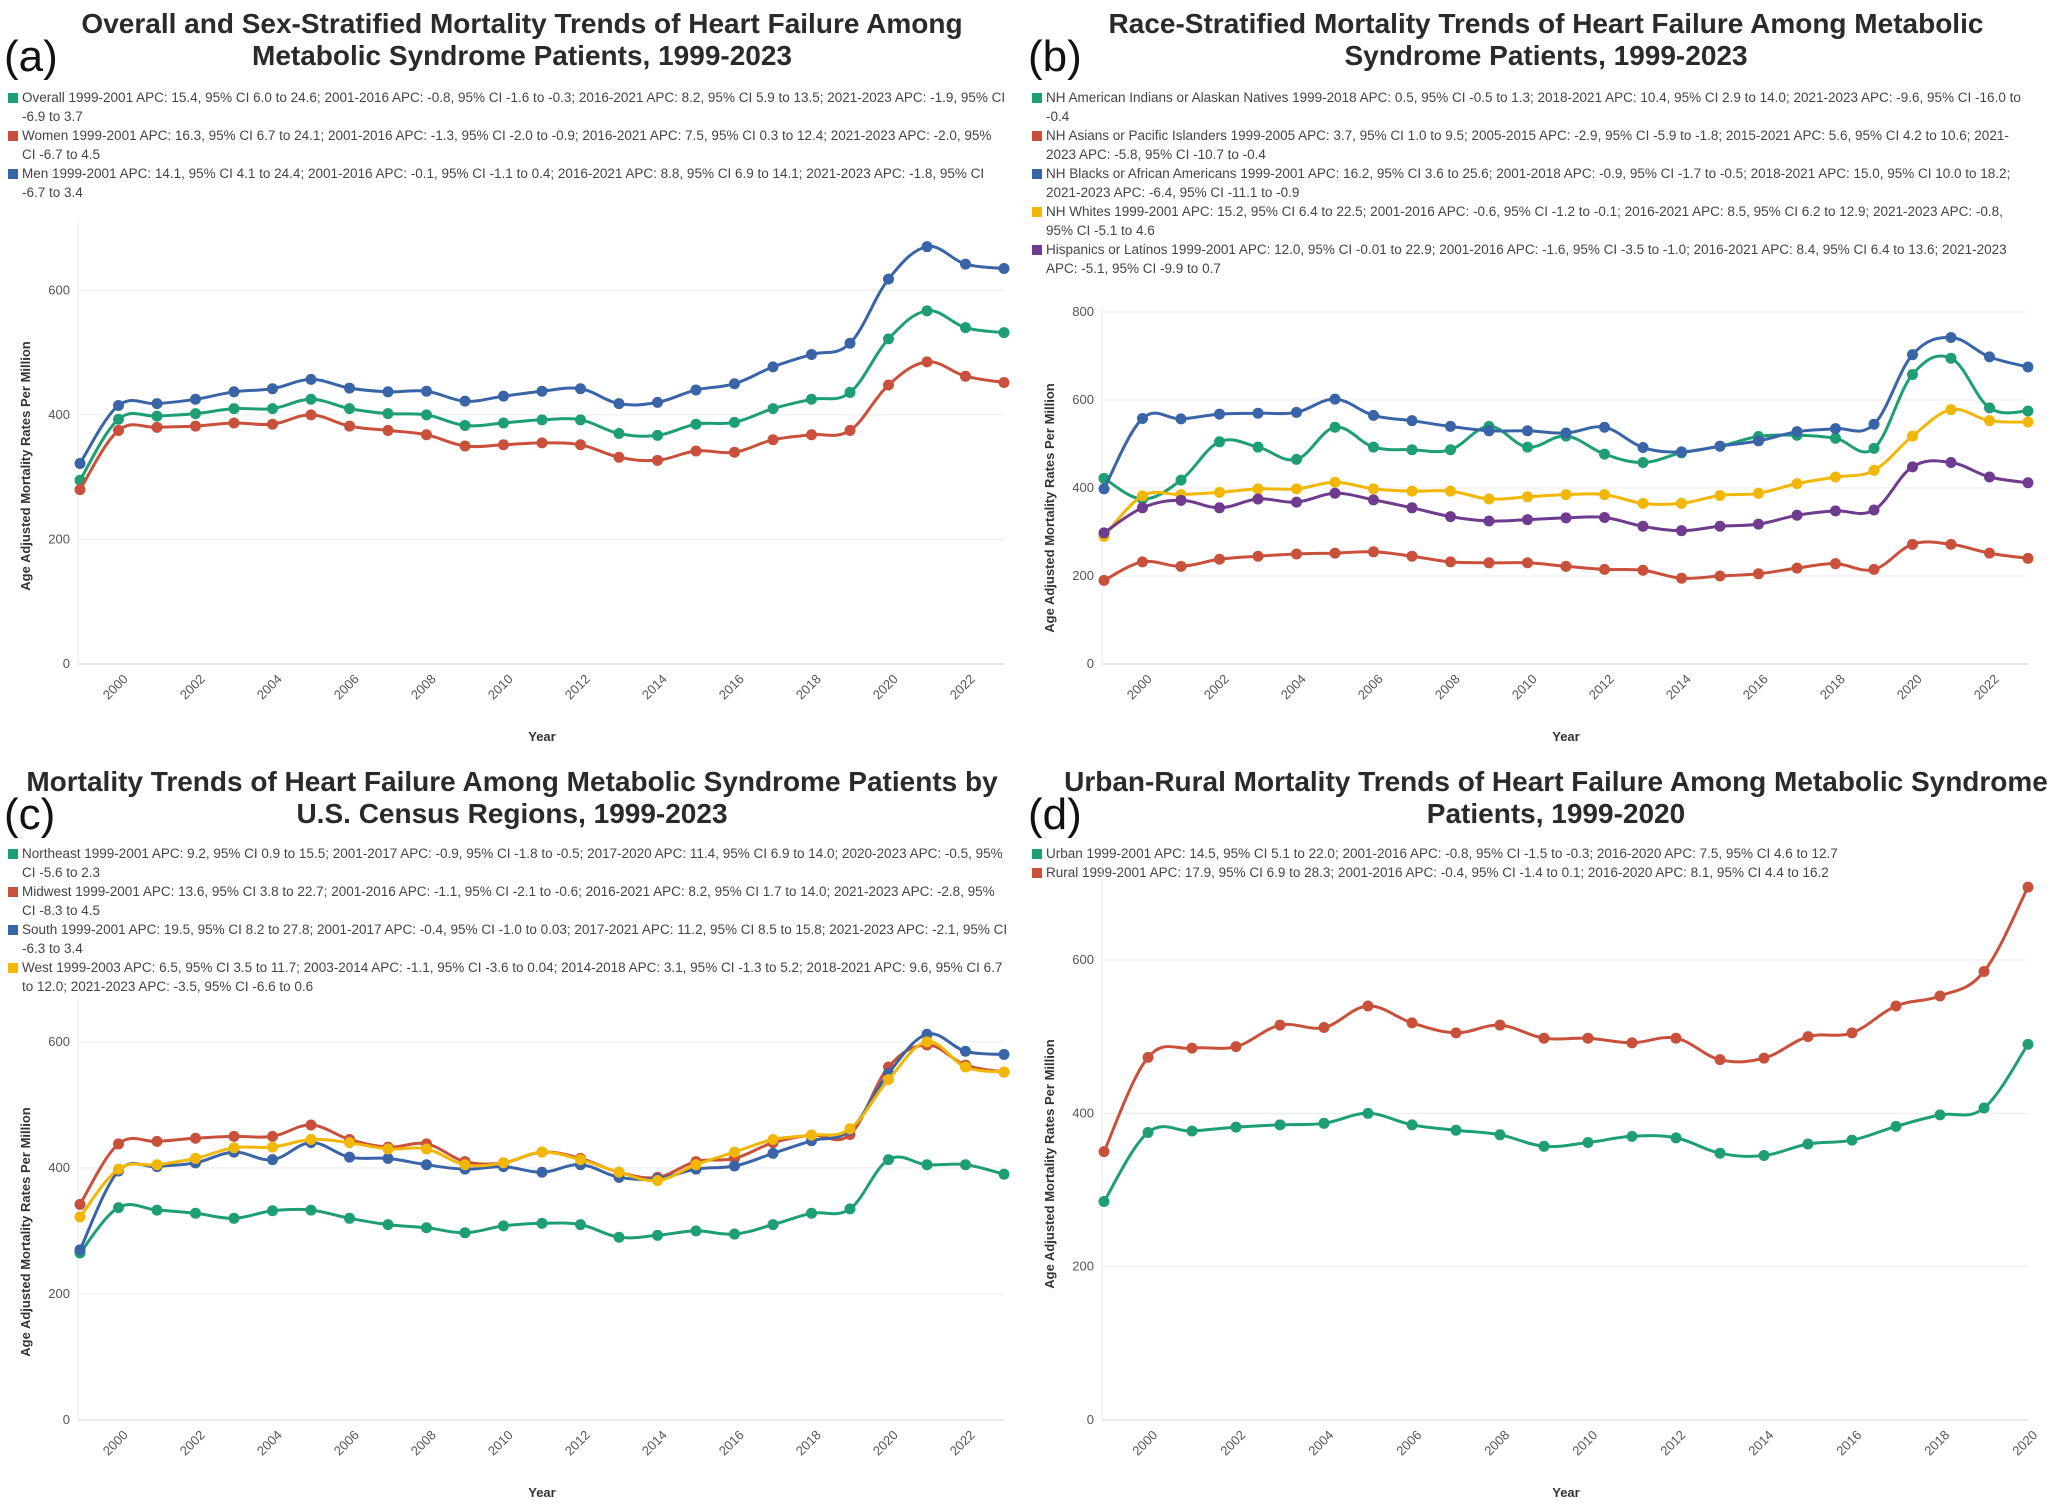  What do you see at coordinates (1083, 311) in the screenshot?
I see `y-tick-label: 800` at bounding box center [1083, 311].